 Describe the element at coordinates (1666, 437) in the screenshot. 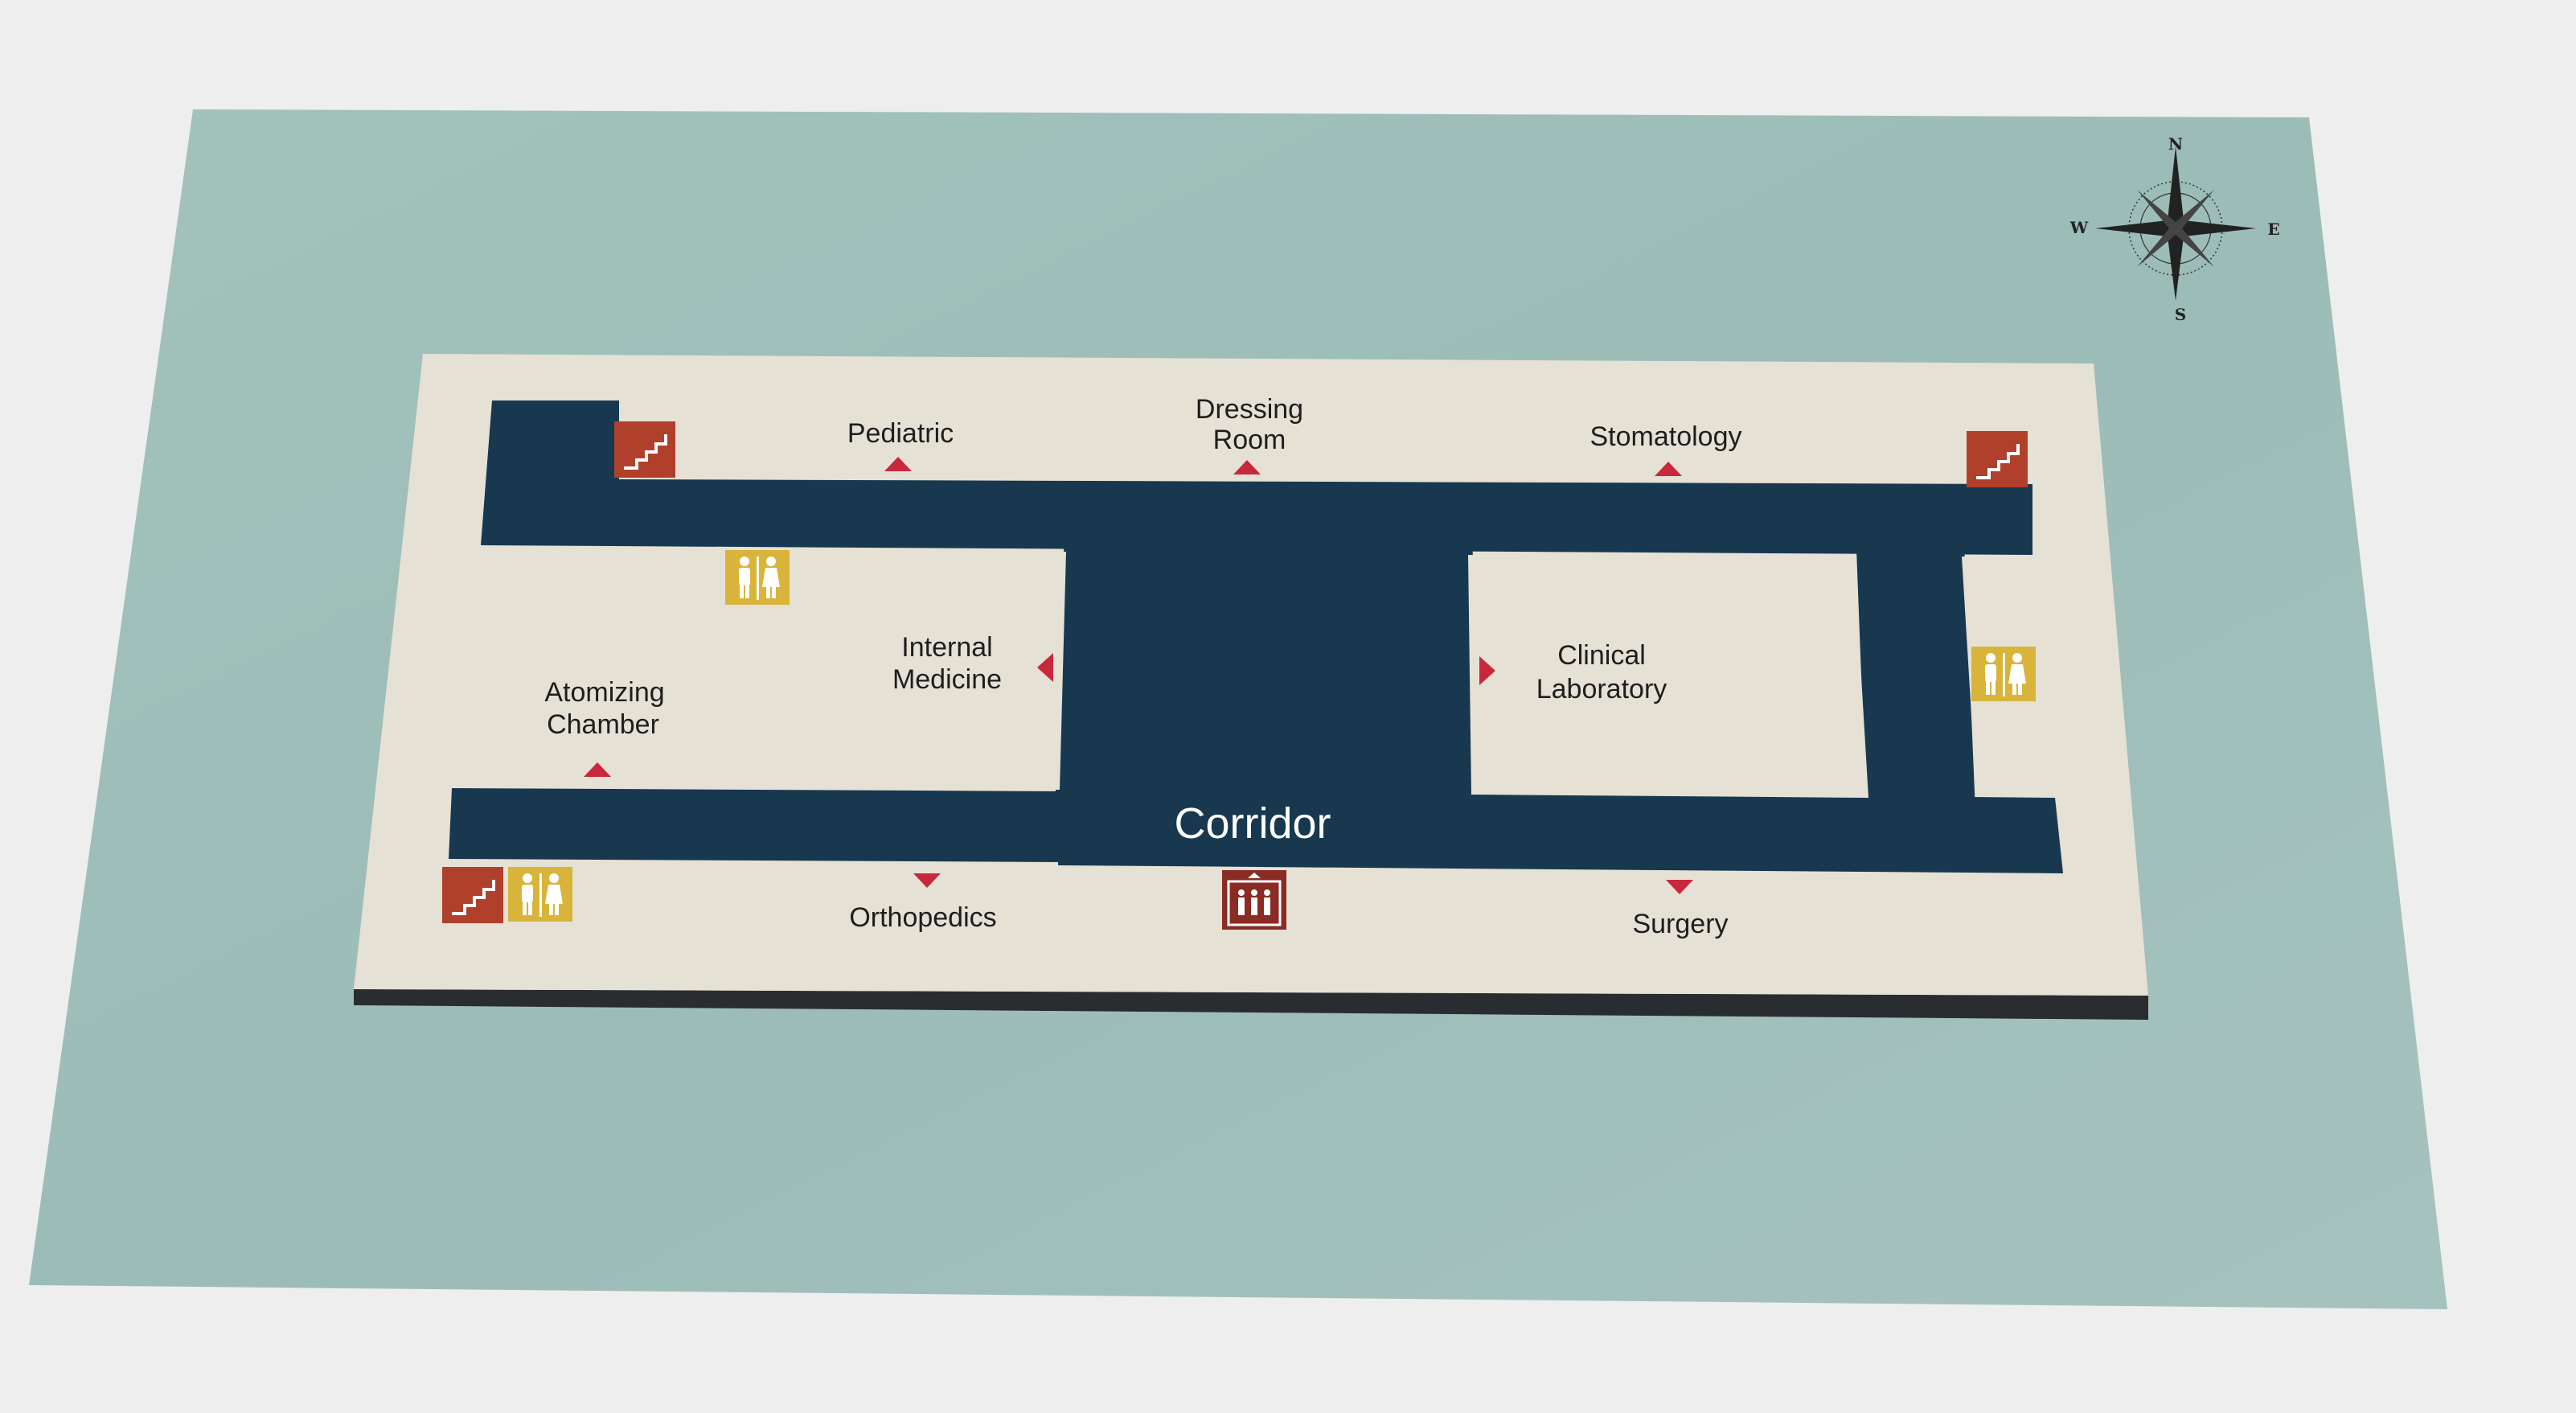

I see `room-label-stomatology: Stomatology` at that location.